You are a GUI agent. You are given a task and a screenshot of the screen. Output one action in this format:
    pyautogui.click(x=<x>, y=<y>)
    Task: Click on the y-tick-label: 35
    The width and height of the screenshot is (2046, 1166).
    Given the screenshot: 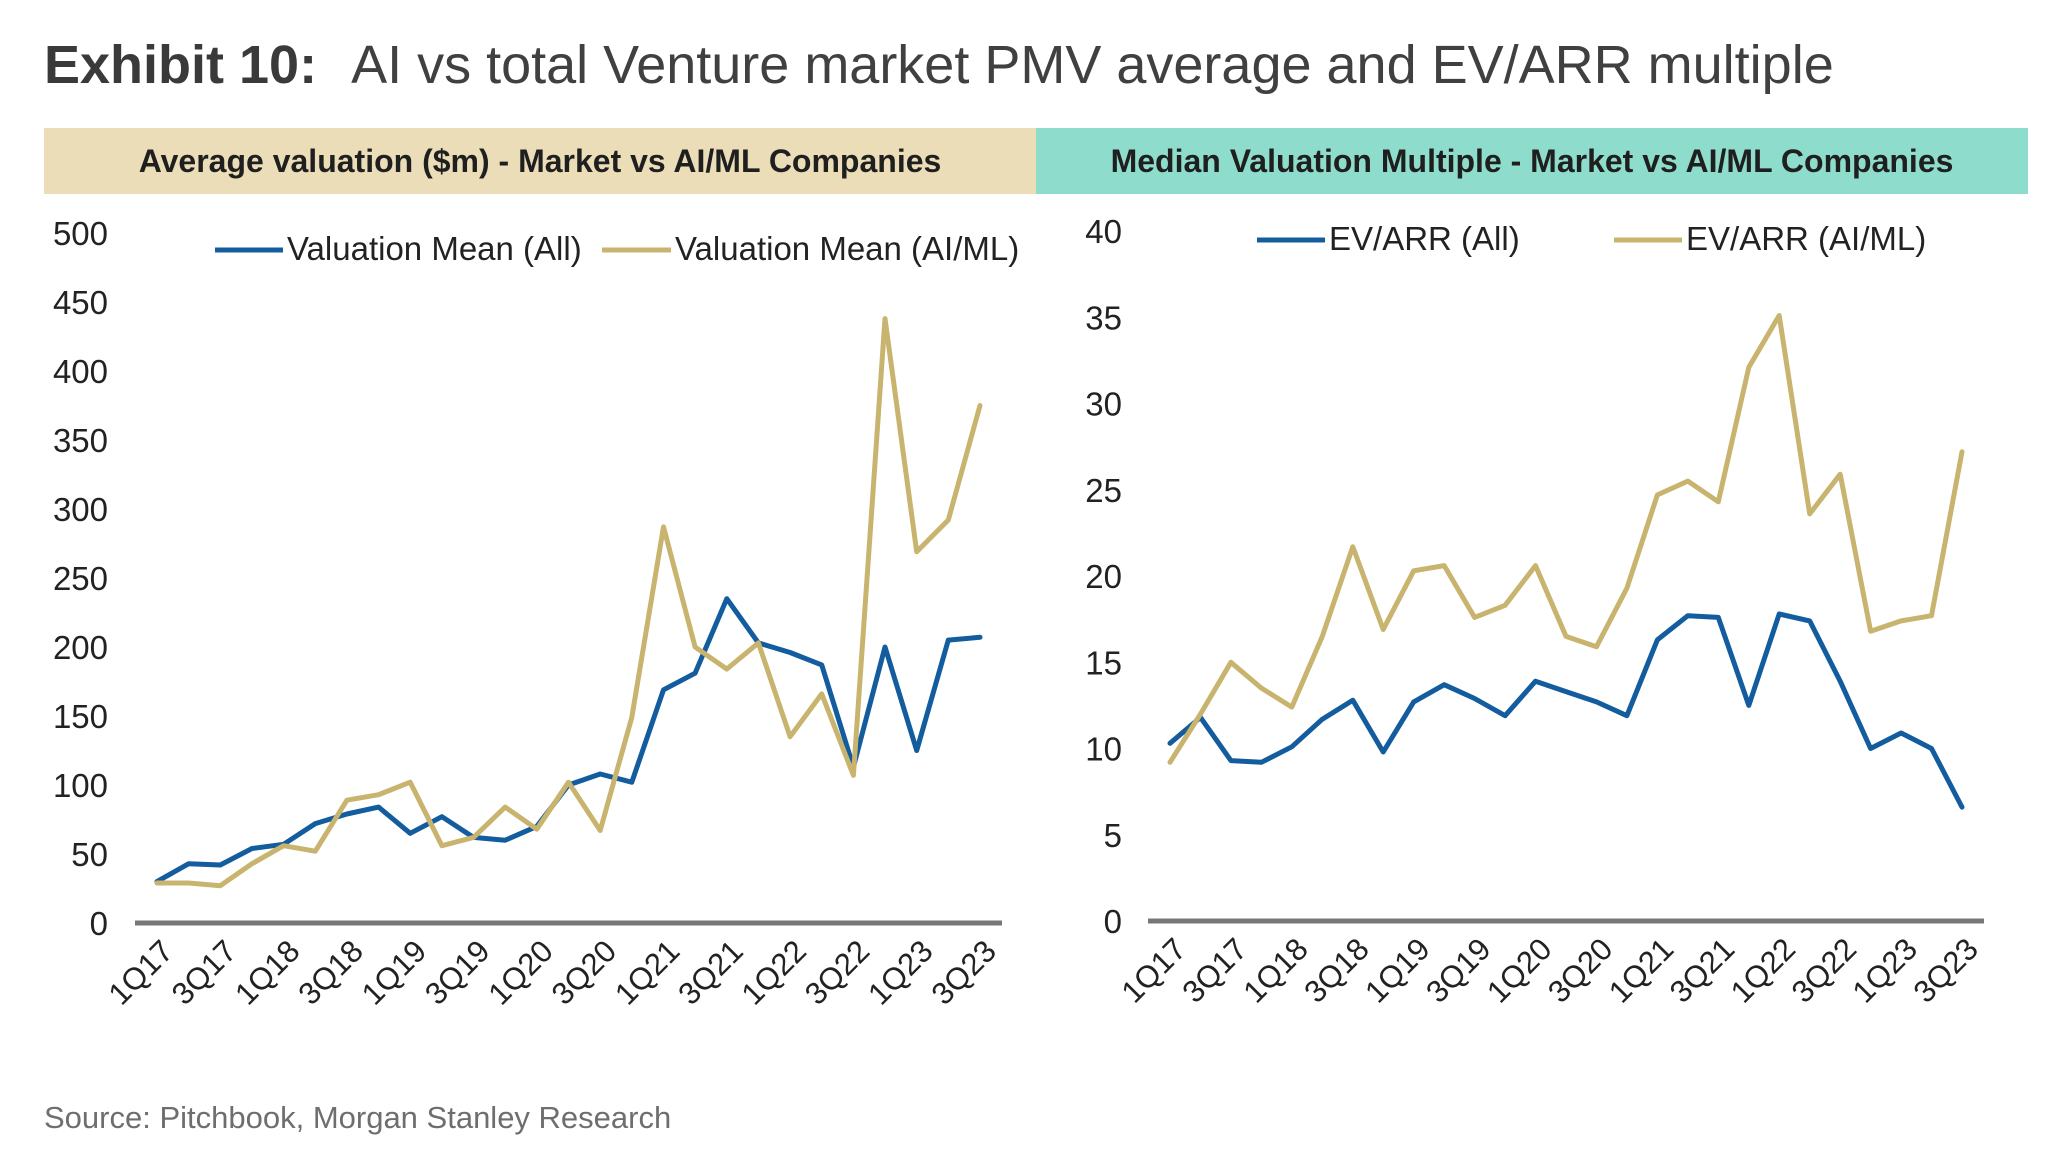 What is the action you would take?
    pyautogui.click(x=1103, y=317)
    